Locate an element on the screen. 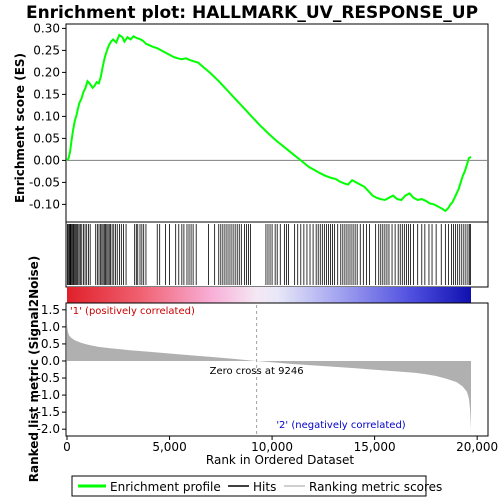 This screenshot has height=500, width=500. x-tick-label: 5,000 is located at coordinates (169, 447).